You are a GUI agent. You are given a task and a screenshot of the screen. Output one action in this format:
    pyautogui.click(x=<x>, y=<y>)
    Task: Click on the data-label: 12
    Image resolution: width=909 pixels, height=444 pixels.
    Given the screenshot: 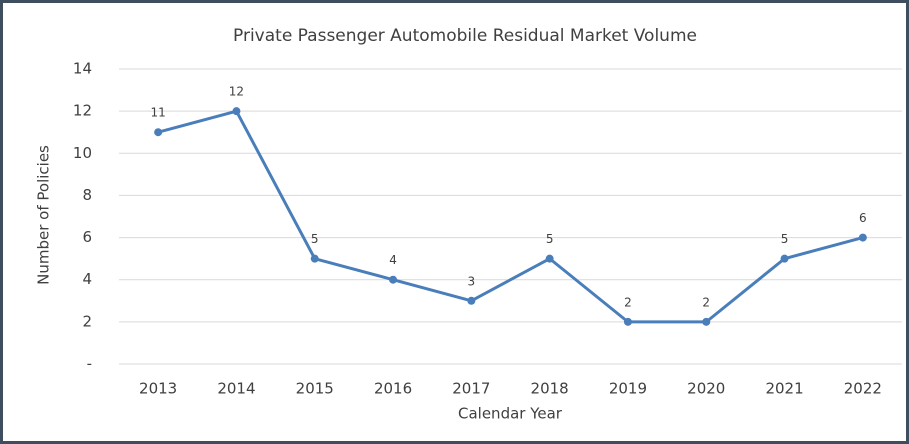 What is the action you would take?
    pyautogui.click(x=236, y=92)
    